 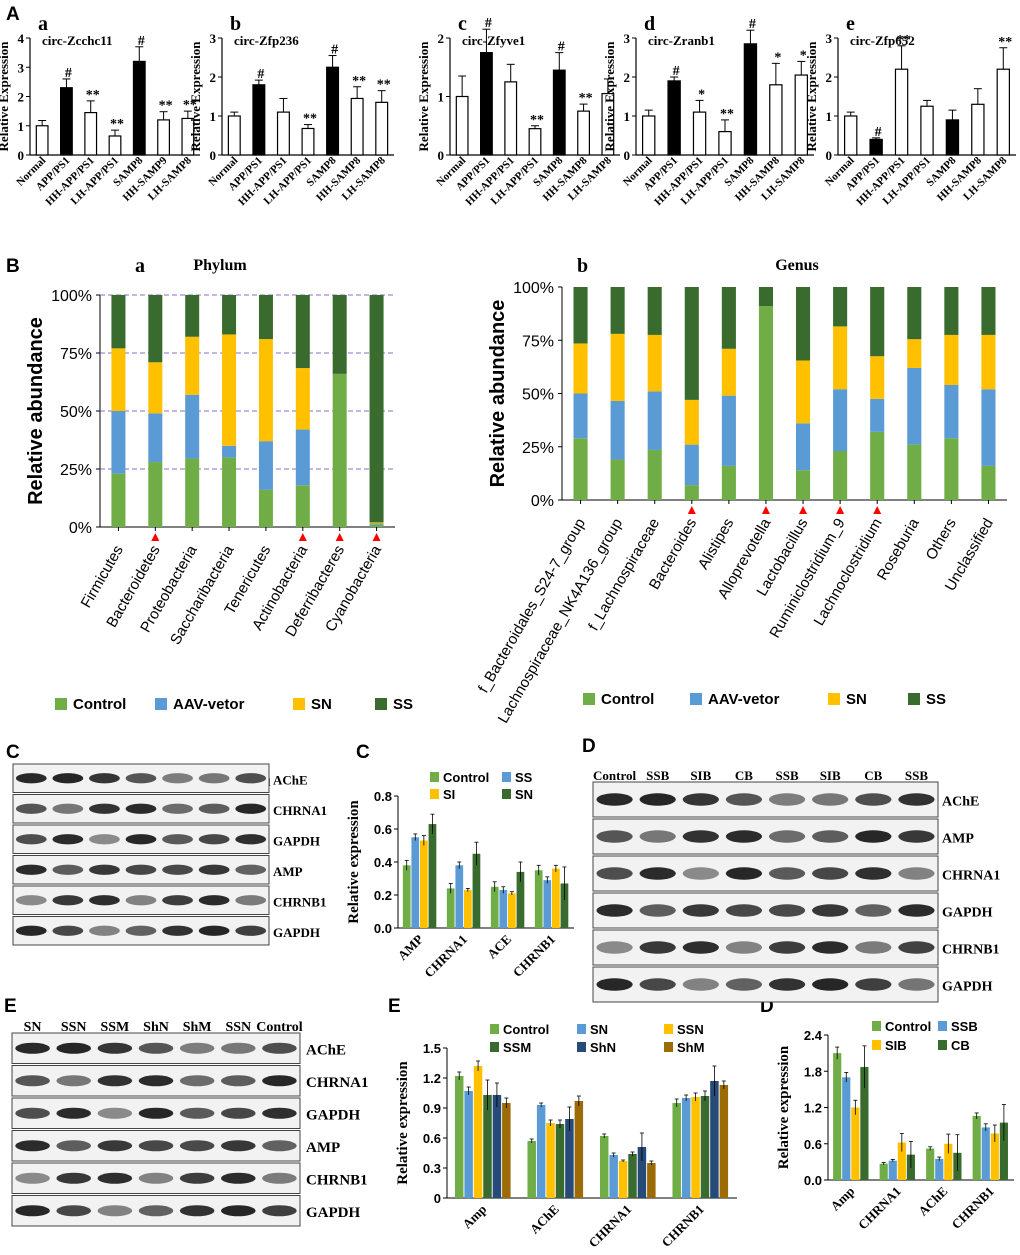 What do you see at coordinates (506, 777) in the screenshot?
I see `legend-swatch-ss` at bounding box center [506, 777].